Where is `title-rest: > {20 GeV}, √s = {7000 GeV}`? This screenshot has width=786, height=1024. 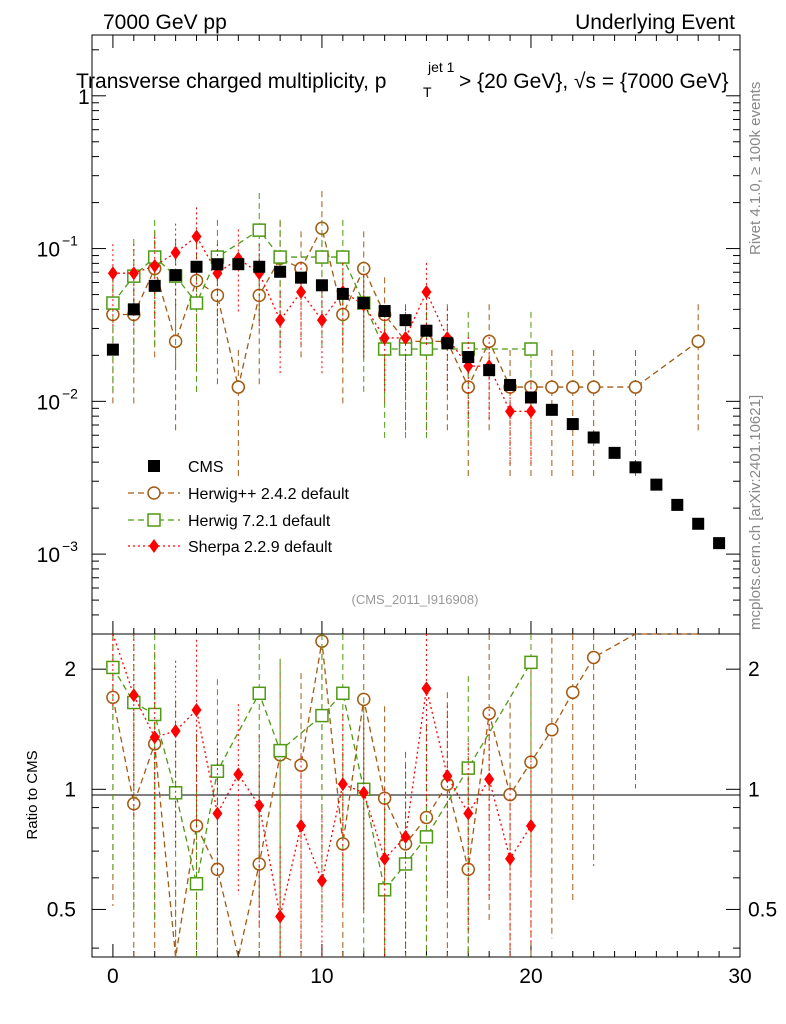
title-rest: > {20 GeV}, √s = {7000 GeV} is located at coordinates (594, 81).